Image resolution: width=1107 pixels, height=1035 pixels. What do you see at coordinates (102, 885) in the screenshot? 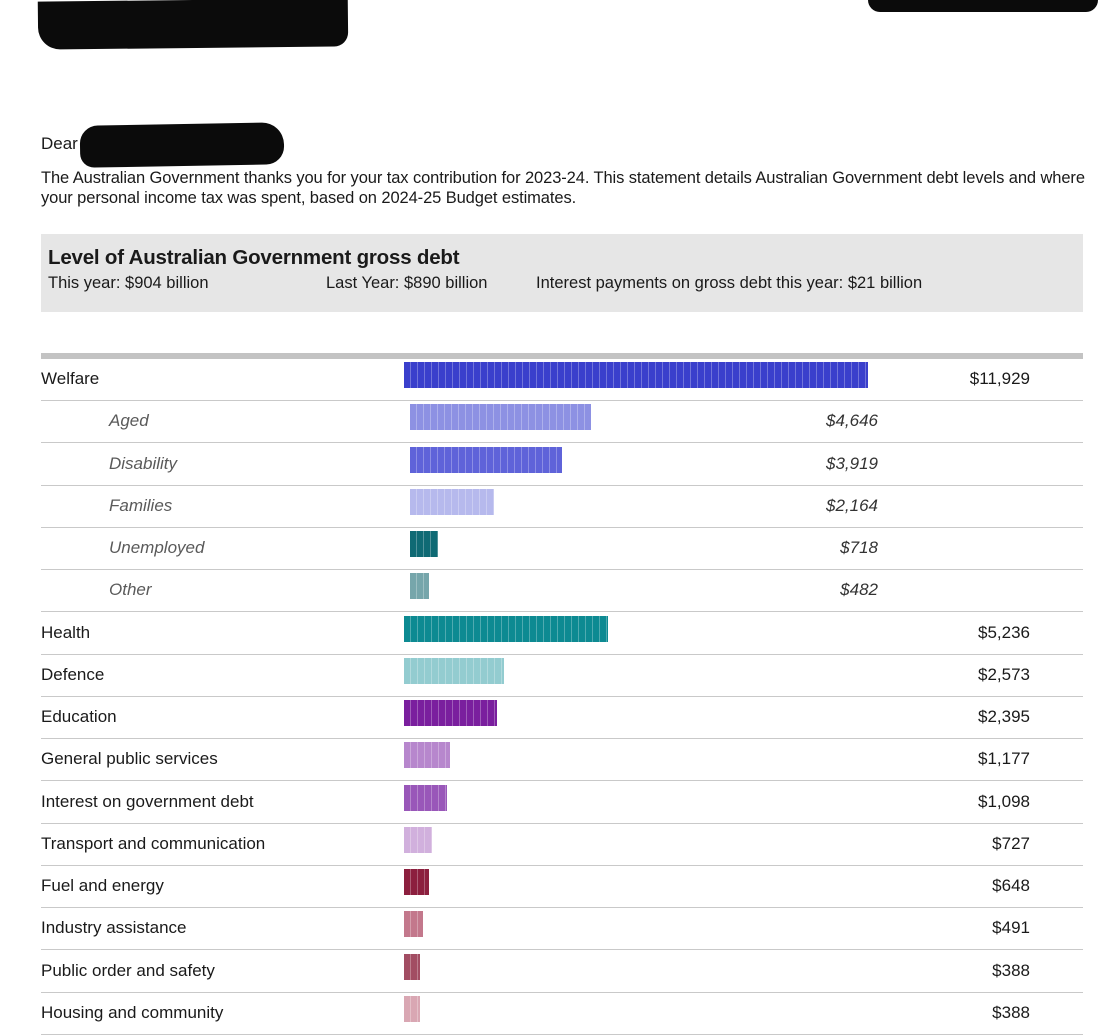
I see `category-label: Fuel and energy` at bounding box center [102, 885].